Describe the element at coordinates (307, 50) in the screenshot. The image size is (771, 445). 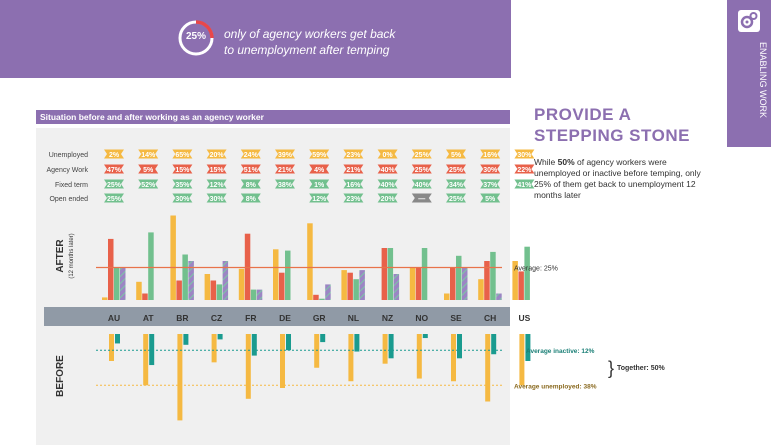
I see `banner-text-line-2: to unemployment after temping` at that location.